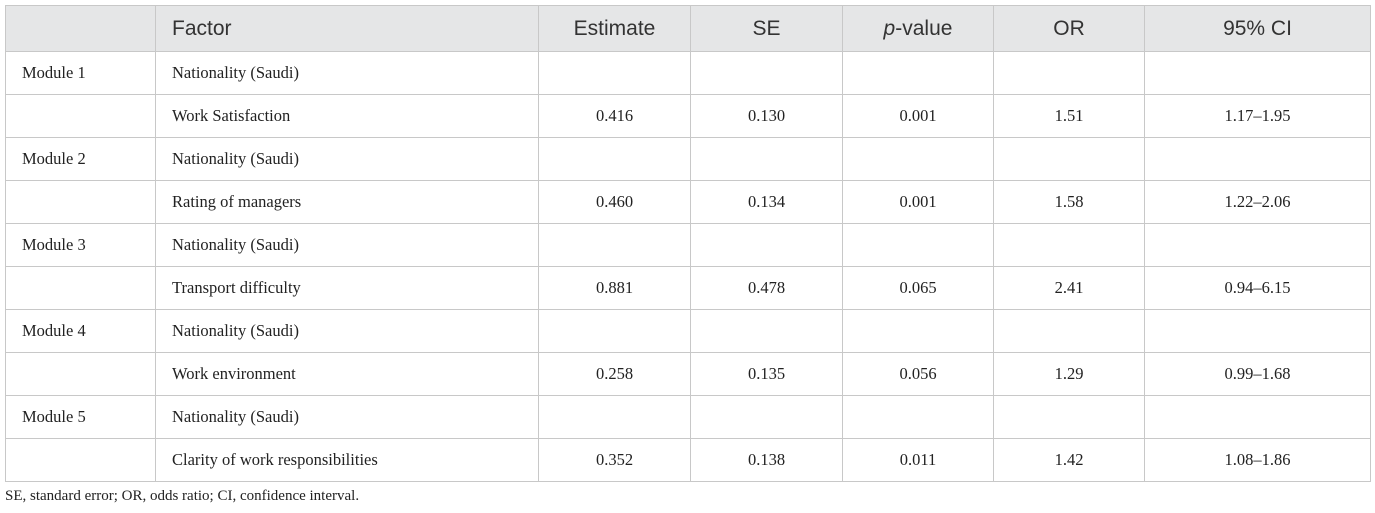  I want to click on table-row: Module 4 Nationality (Saudi), so click(688, 331).